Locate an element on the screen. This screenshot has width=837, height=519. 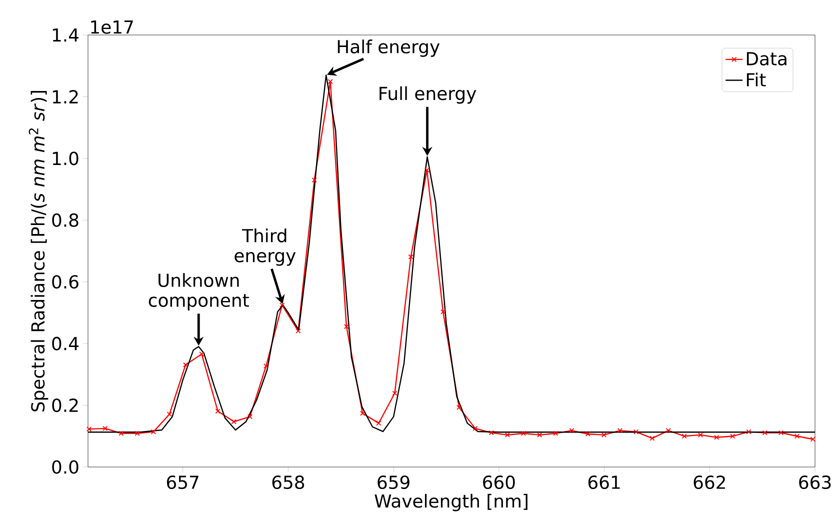
annotation: Unknown component is located at coordinates (198, 291).